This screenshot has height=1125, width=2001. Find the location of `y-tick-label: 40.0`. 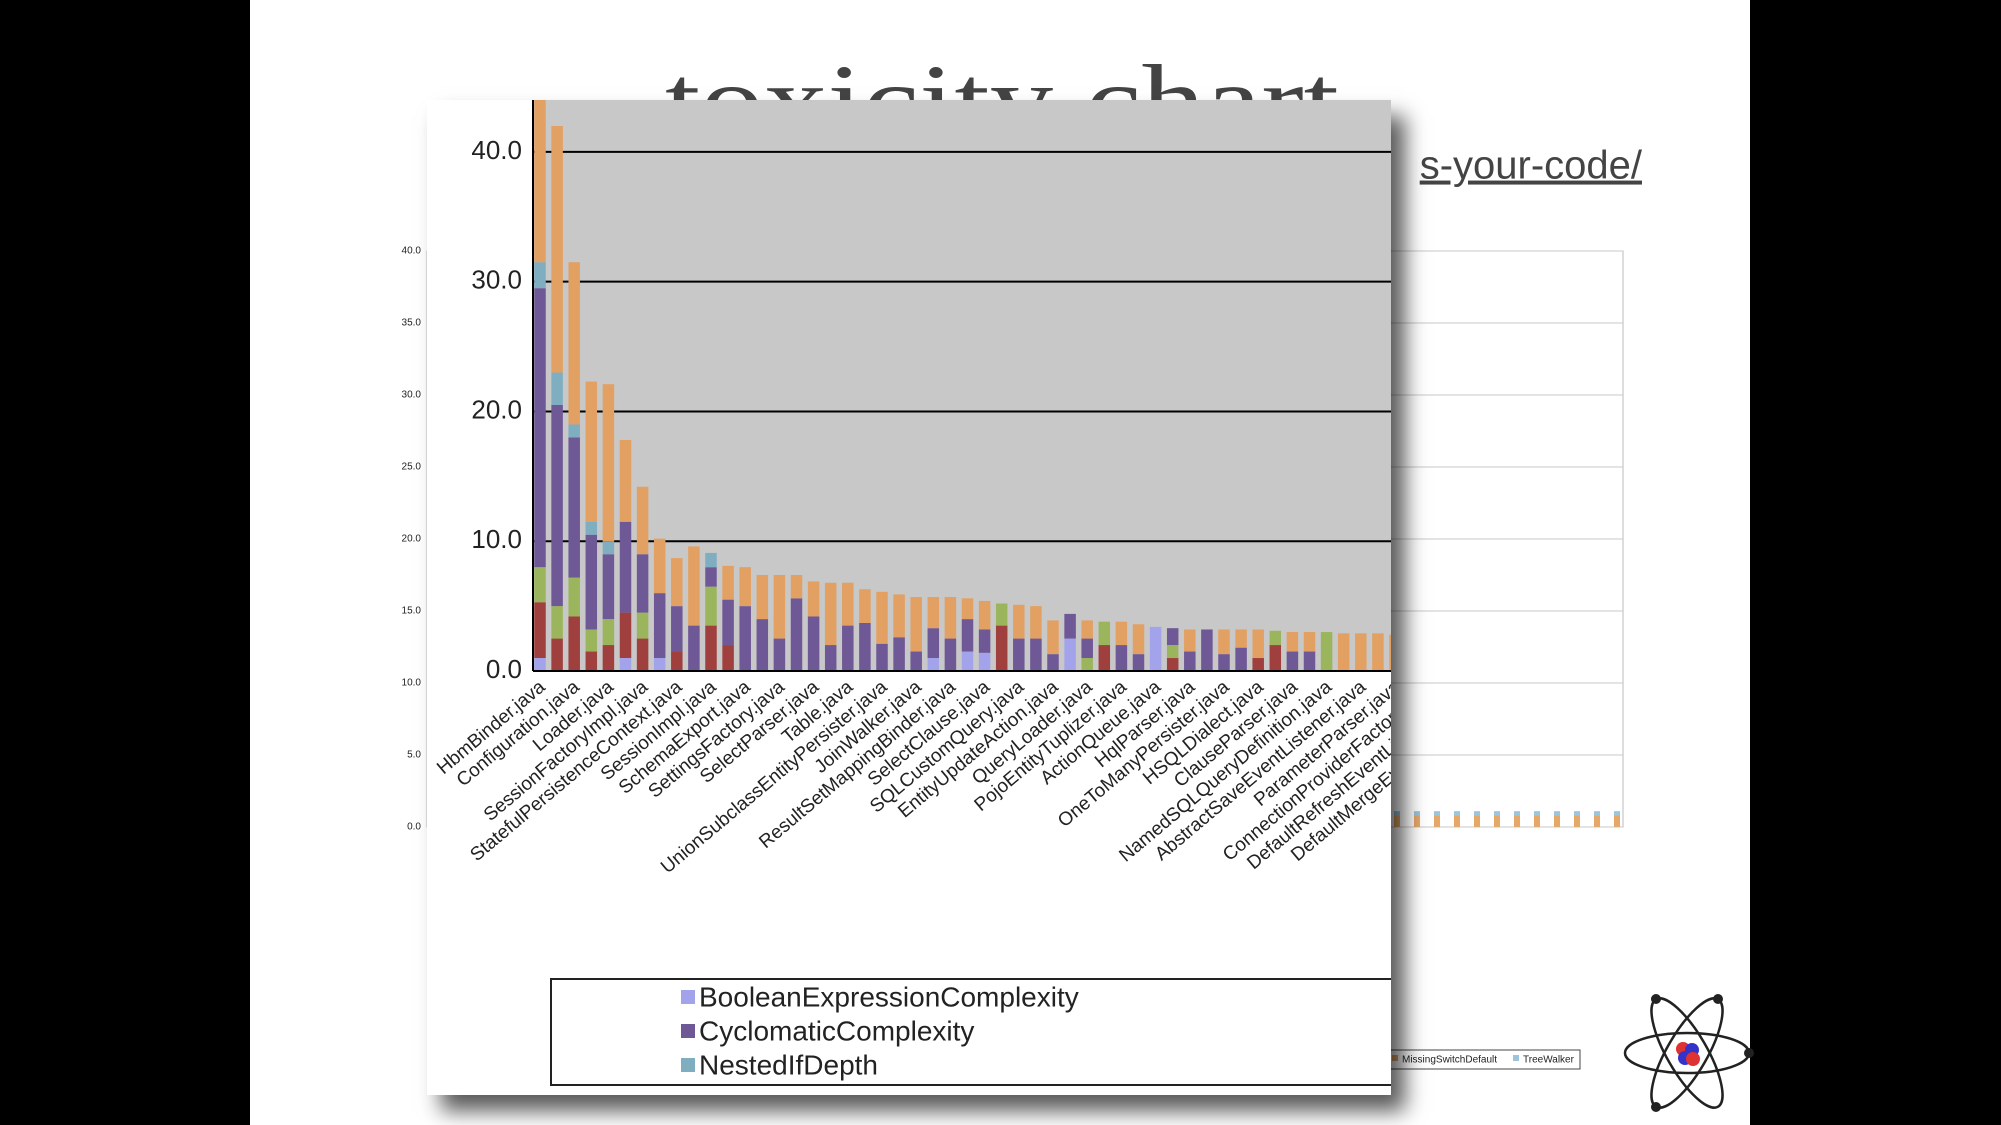

y-tick-label: 40.0 is located at coordinates (412, 251).